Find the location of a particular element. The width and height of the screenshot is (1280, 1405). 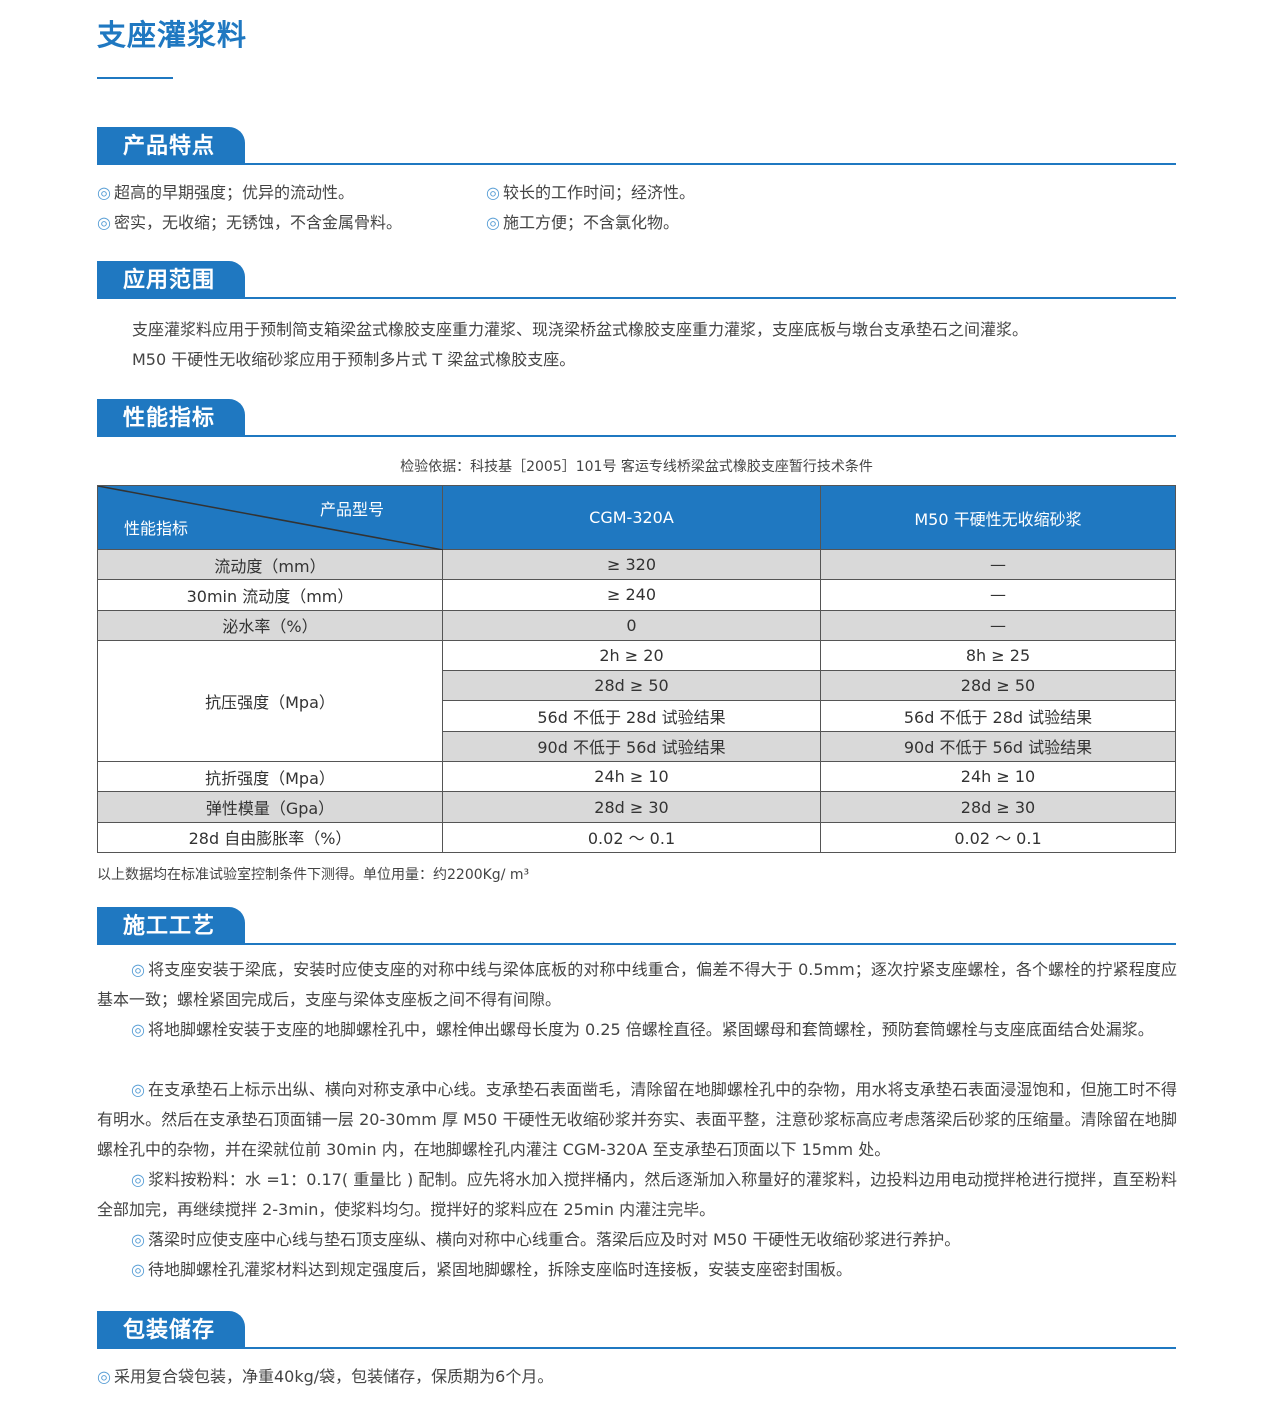

table-row: 抗压强度（Mpa） 2h ≥ 20 8h ≥ 25 is located at coordinates (636, 701).